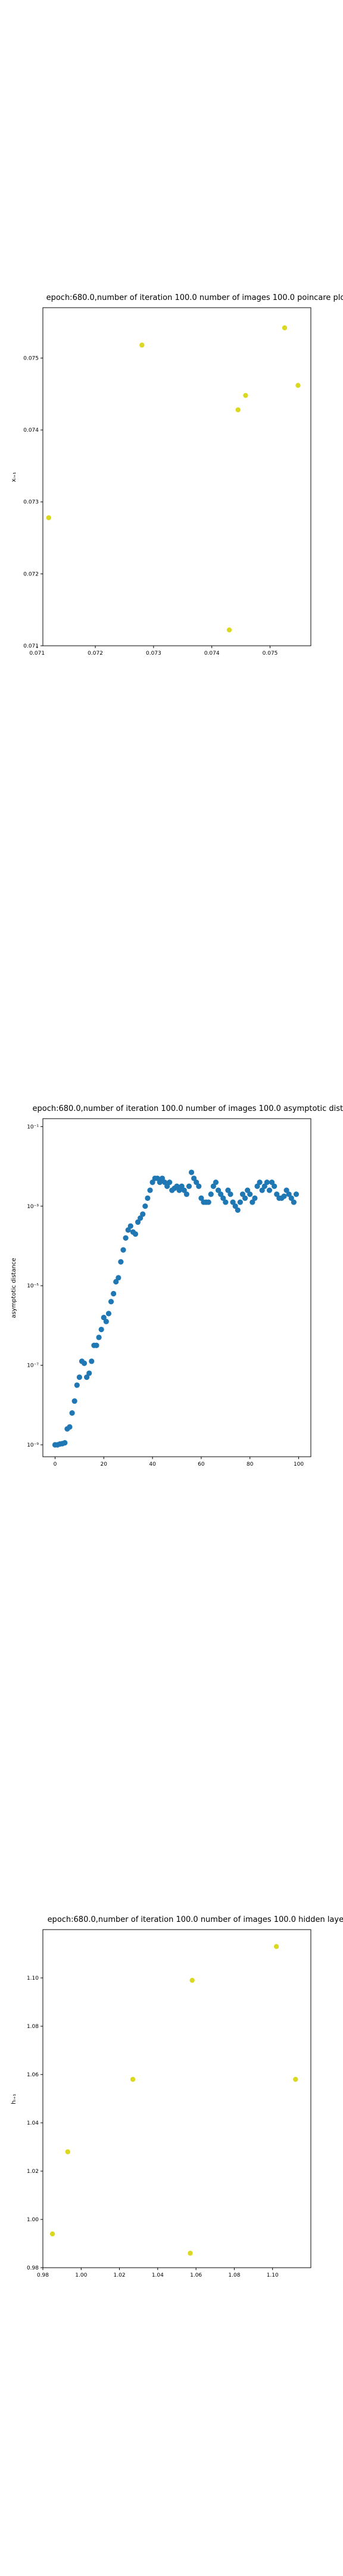  Describe the element at coordinates (196, 2275) in the screenshot. I see `x-tick-label: 1.06` at that location.